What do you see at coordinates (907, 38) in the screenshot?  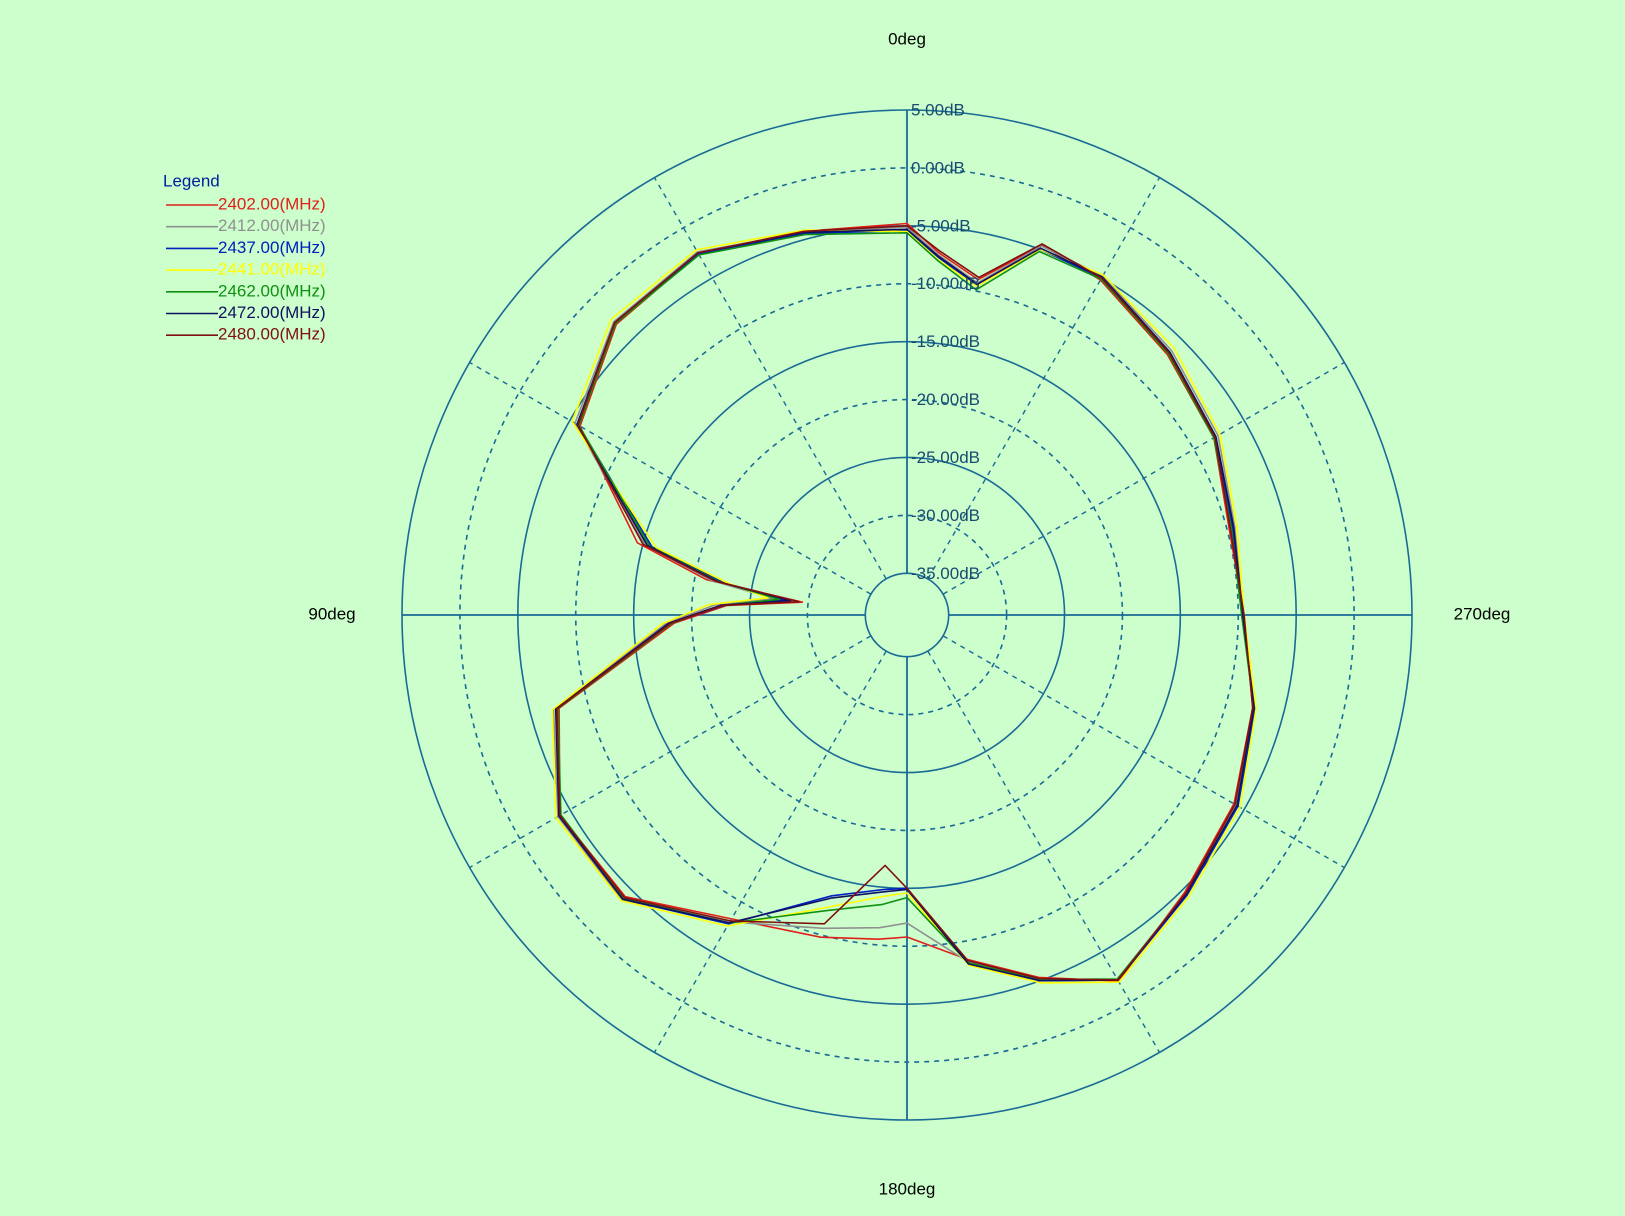 I see `angle-label: 0deg` at bounding box center [907, 38].